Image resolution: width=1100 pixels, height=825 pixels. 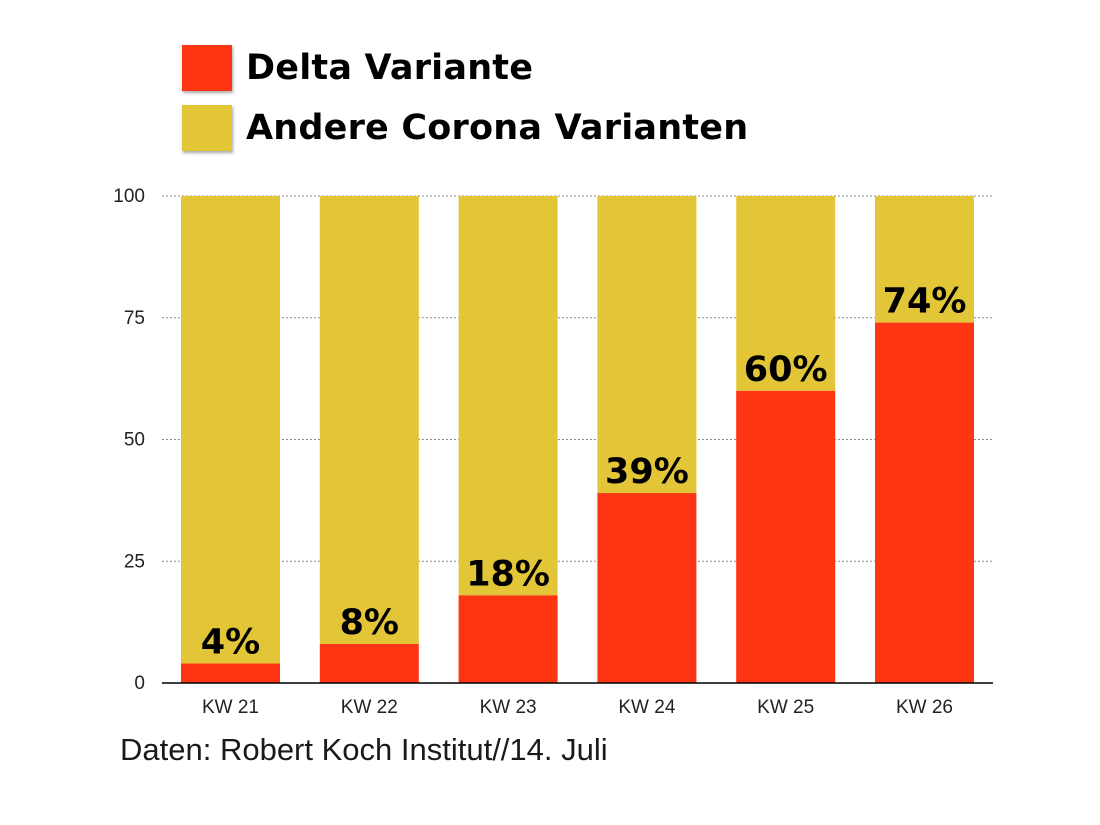 I want to click on y-tick-label: 25, so click(x=134, y=561).